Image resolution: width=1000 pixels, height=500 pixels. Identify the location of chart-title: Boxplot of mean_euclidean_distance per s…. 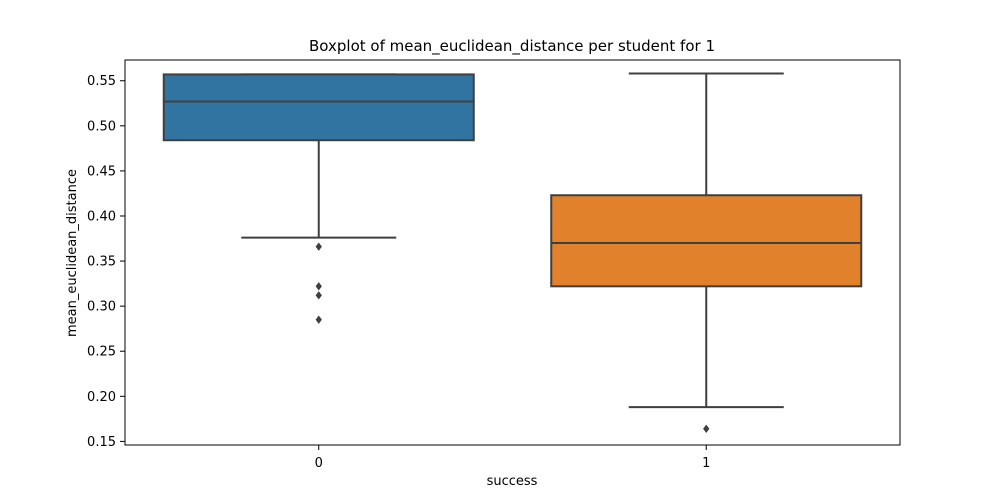
(512, 46).